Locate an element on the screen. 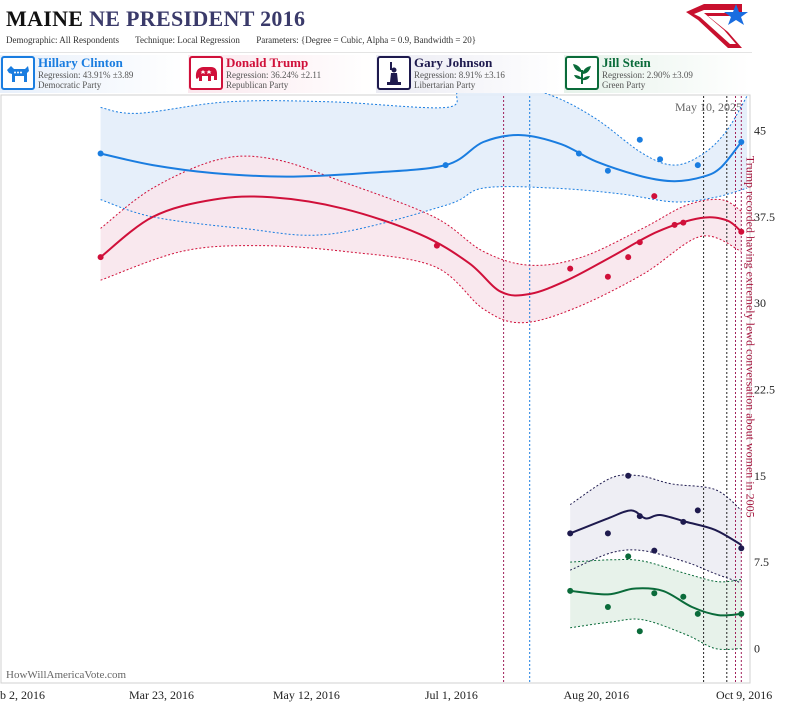 Image resolution: width=789 pixels, height=704 pixels. elephant-icon is located at coordinates (206, 73).